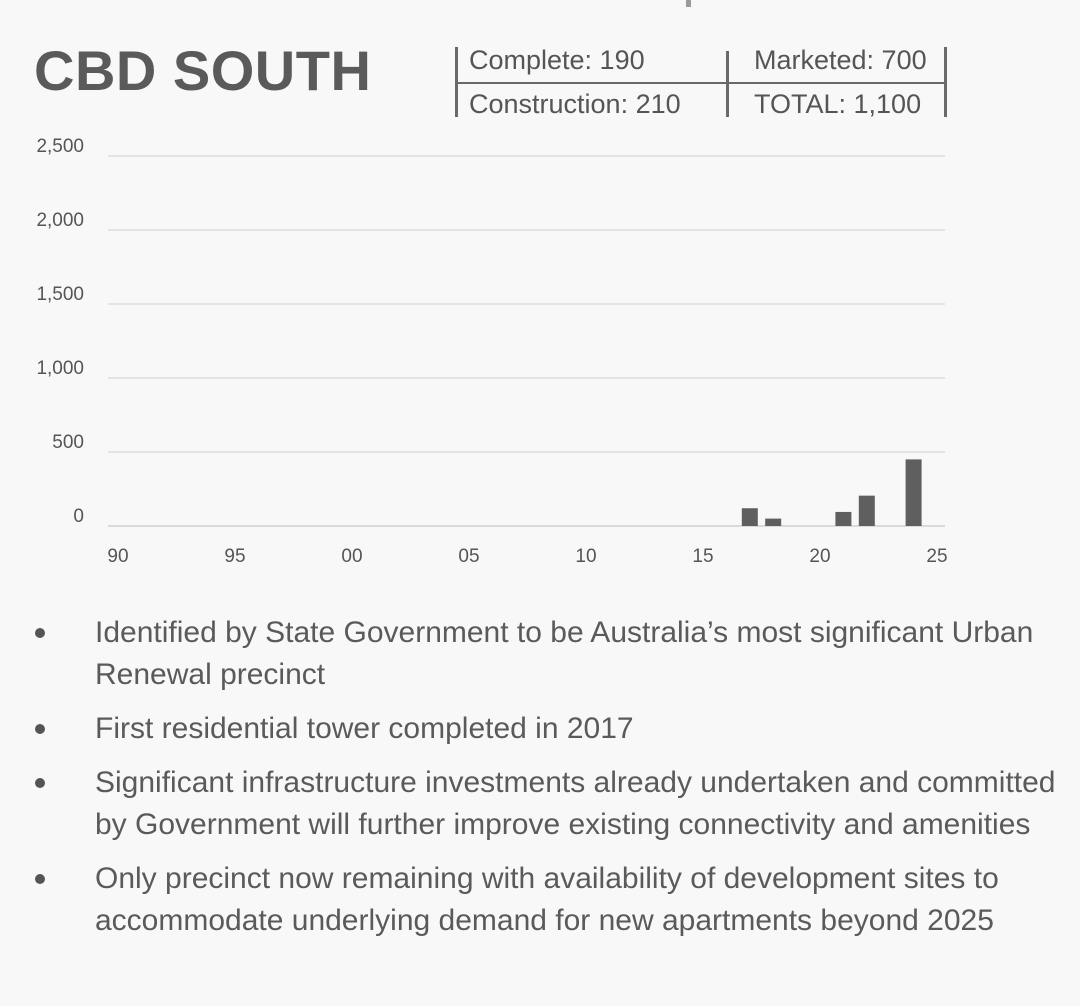 The width and height of the screenshot is (1080, 1006). Describe the element at coordinates (234, 556) in the screenshot. I see `x-tick-label: 95` at that location.